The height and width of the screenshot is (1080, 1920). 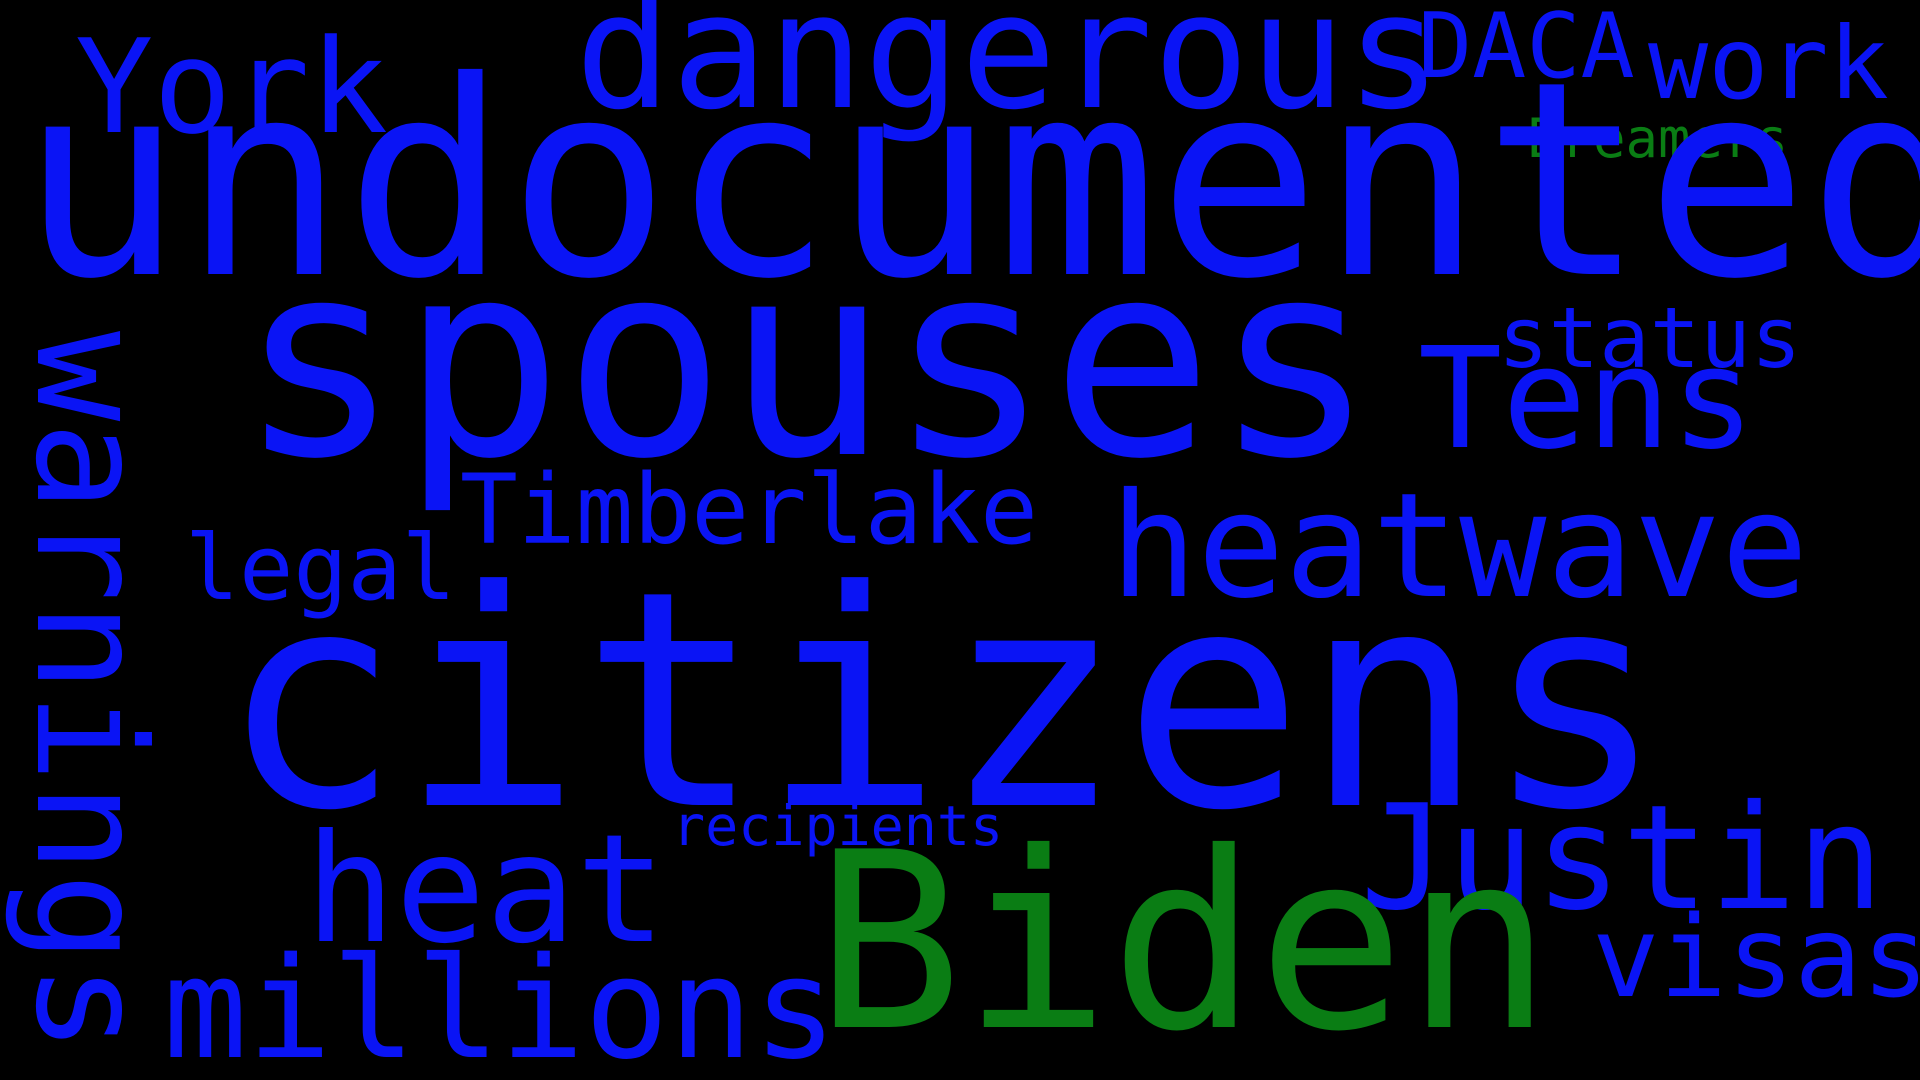 What do you see at coordinates (320, 568) in the screenshot?
I see `word-legal: legal` at bounding box center [320, 568].